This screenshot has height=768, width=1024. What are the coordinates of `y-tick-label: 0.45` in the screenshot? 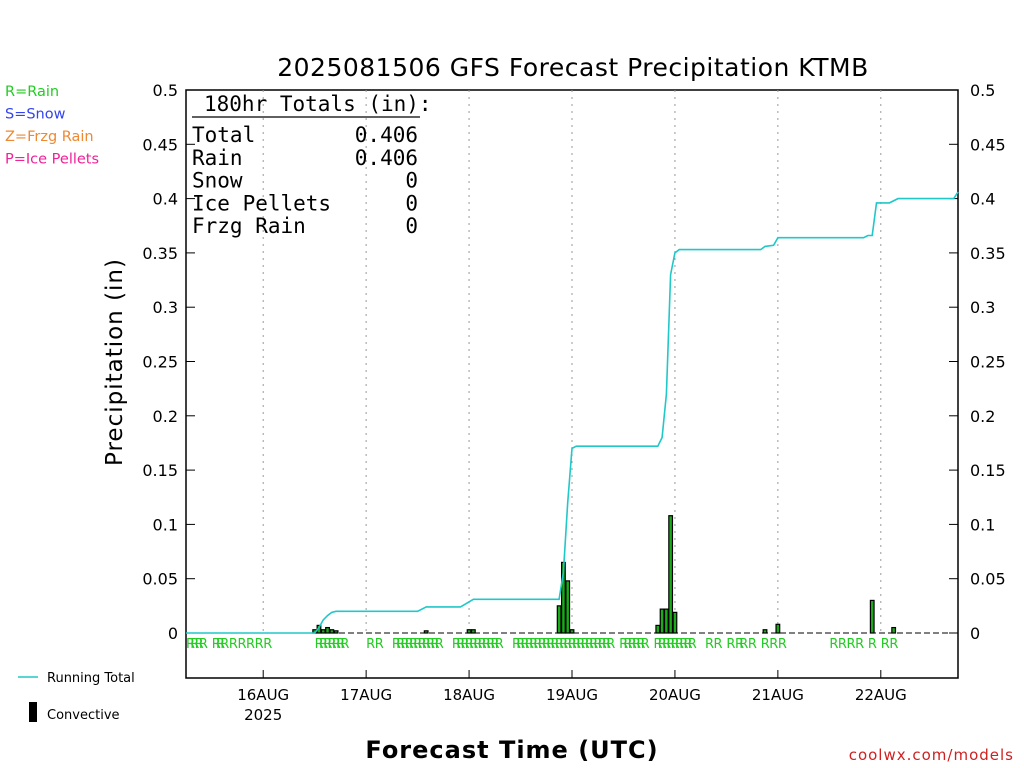 It's located at (160, 144).